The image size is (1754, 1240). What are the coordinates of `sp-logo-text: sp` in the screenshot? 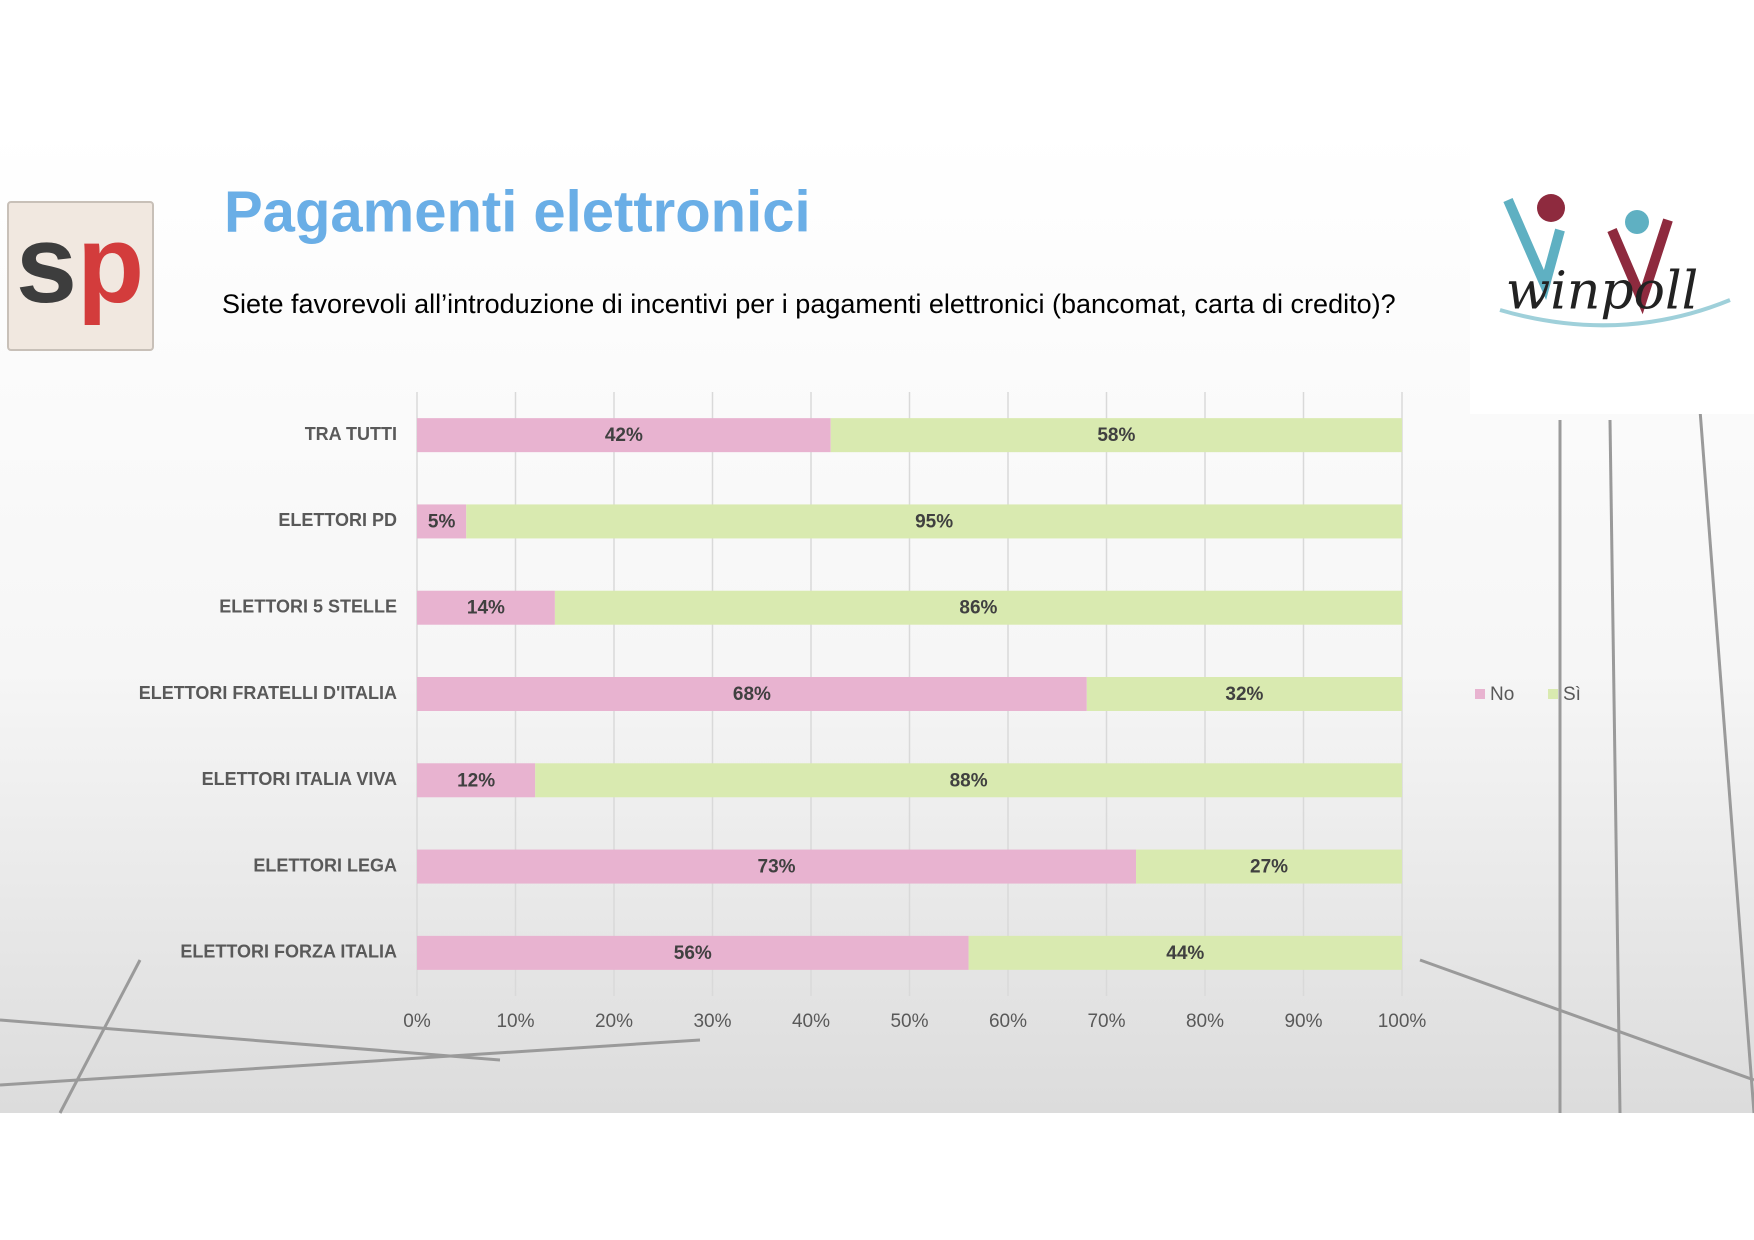 It's located at (80, 264).